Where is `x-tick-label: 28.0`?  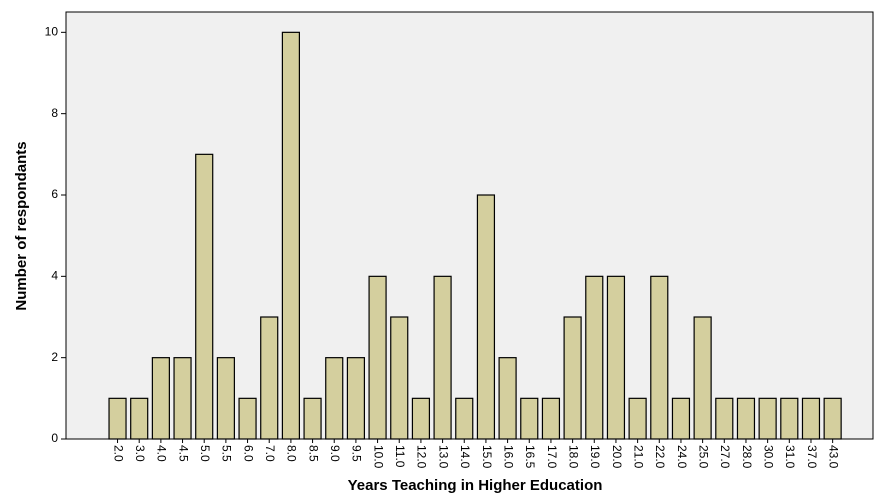 x-tick-label: 28.0 is located at coordinates (747, 457).